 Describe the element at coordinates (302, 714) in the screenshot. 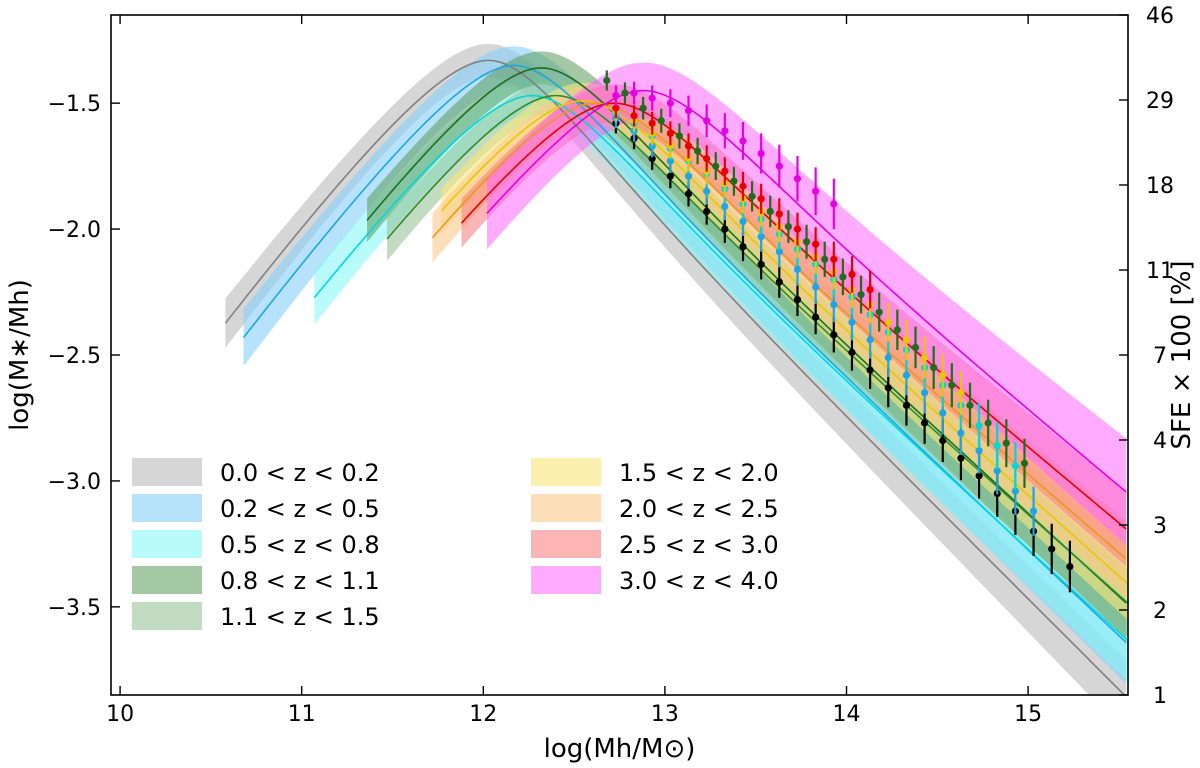

I see `x-tick-label: 11` at that location.